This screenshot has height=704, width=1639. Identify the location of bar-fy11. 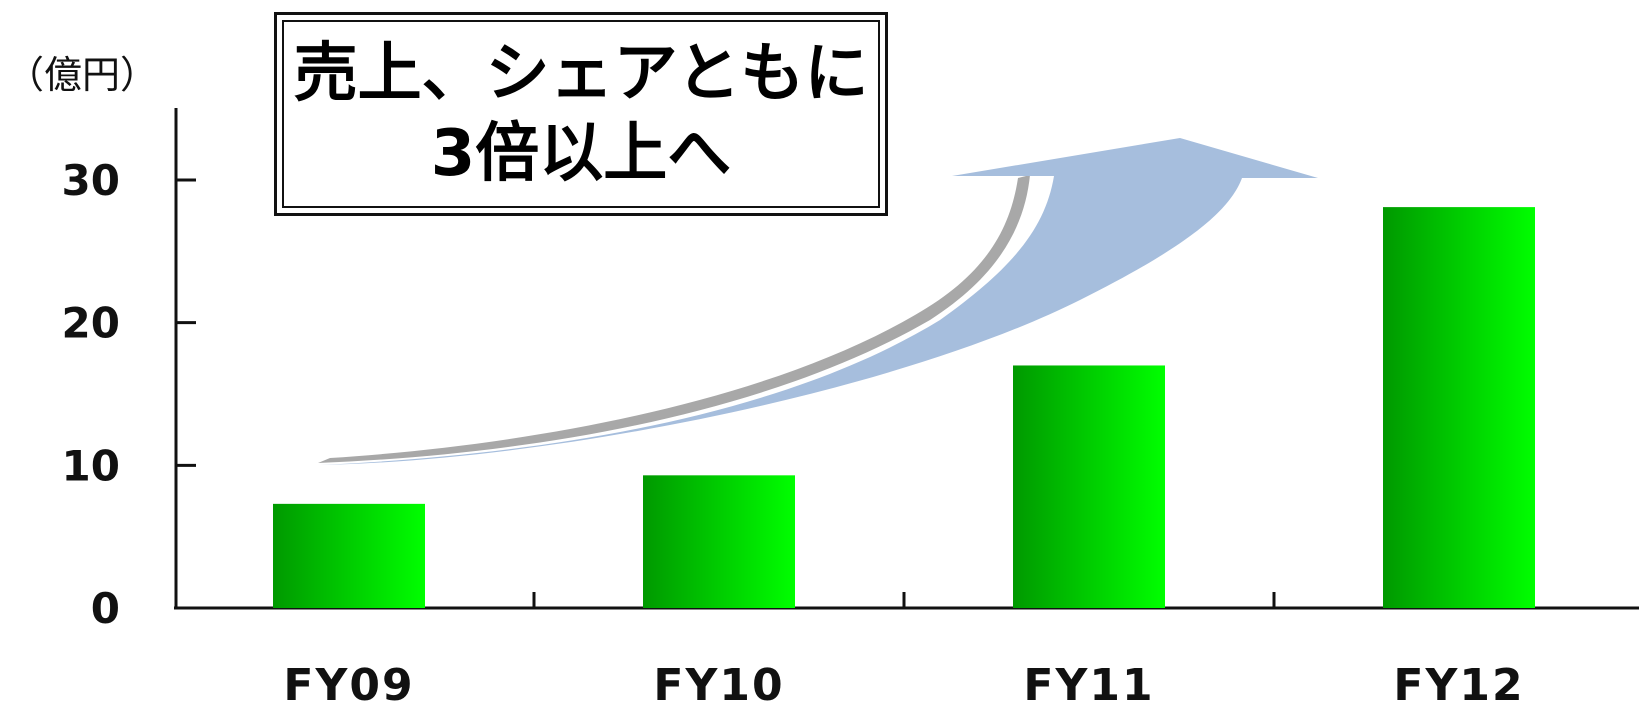
(1089, 486).